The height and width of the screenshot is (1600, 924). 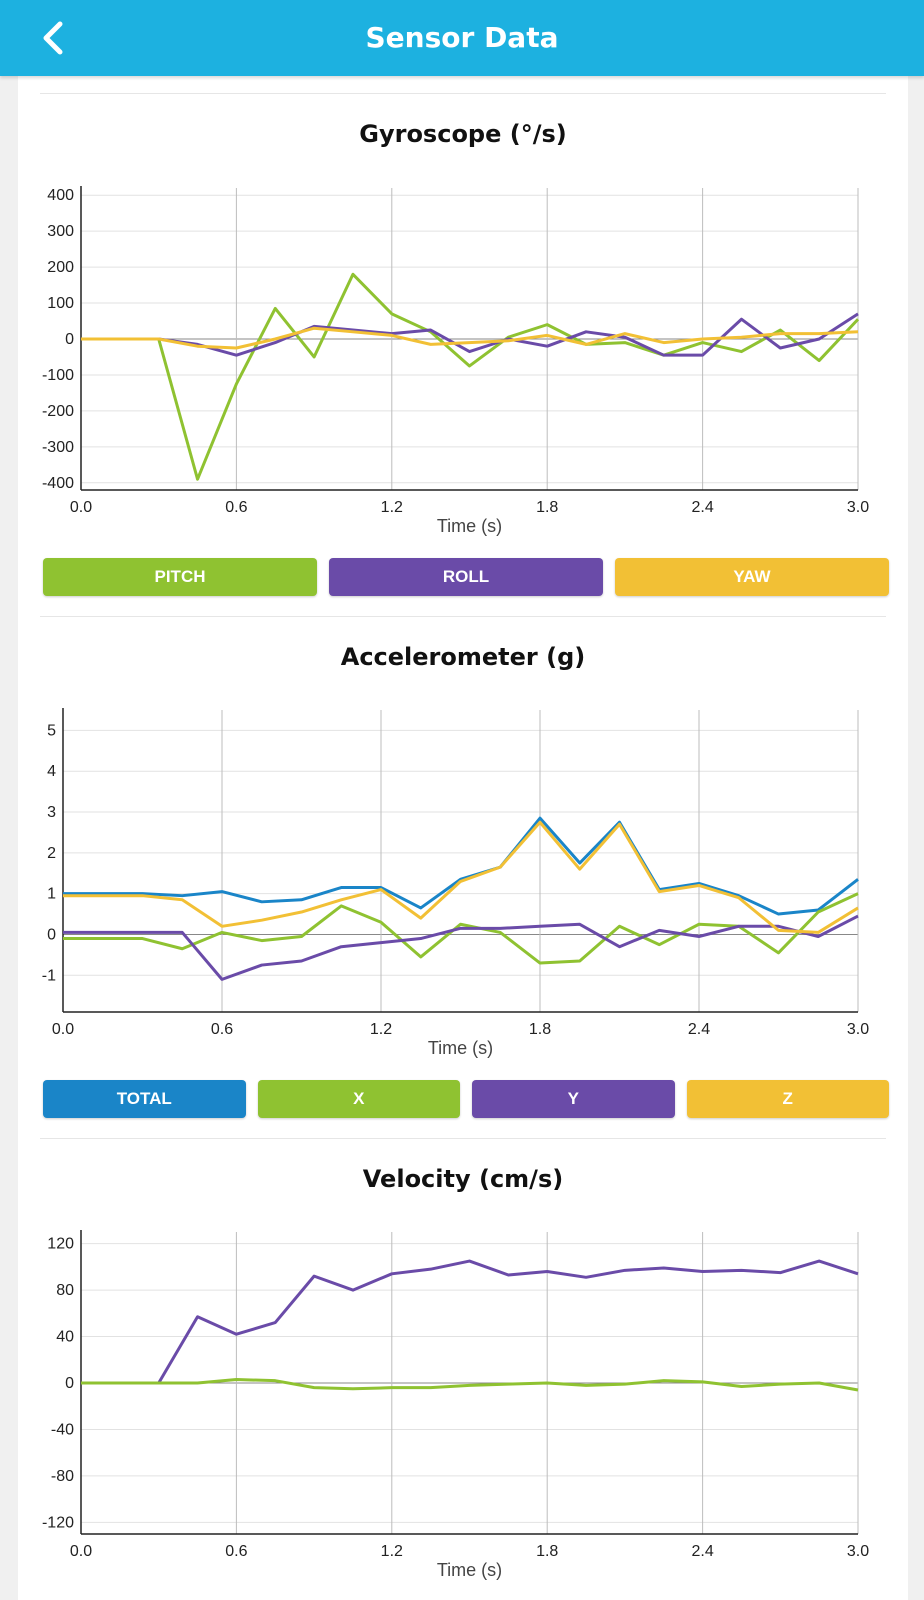 I want to click on series-line-z, so click(x=461, y=877).